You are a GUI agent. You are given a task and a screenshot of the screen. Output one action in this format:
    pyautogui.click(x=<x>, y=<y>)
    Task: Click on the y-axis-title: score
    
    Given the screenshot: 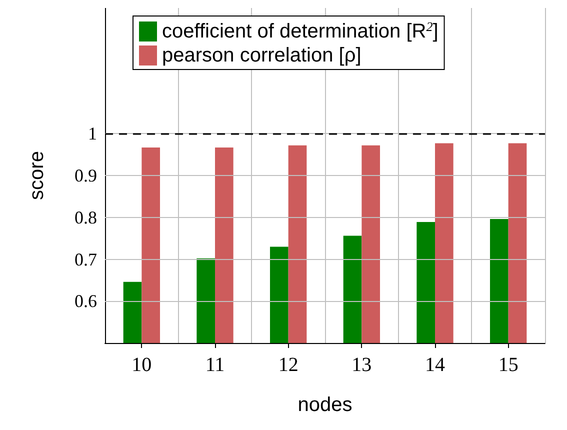 What is the action you would take?
    pyautogui.click(x=37, y=175)
    